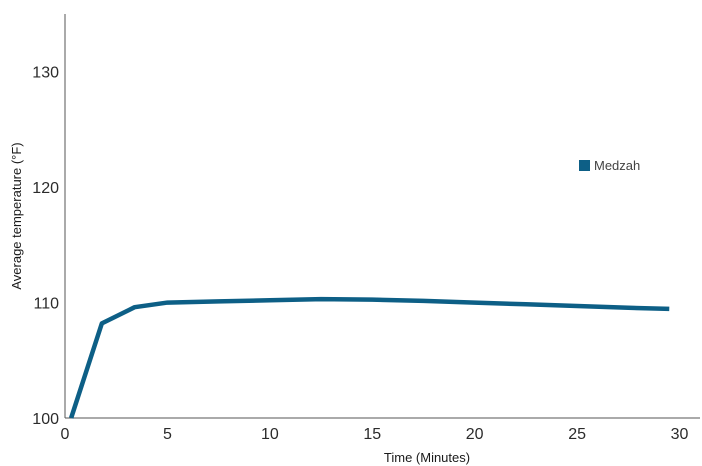  Describe the element at coordinates (617, 165) in the screenshot. I see `legend-label: Medzah` at that location.